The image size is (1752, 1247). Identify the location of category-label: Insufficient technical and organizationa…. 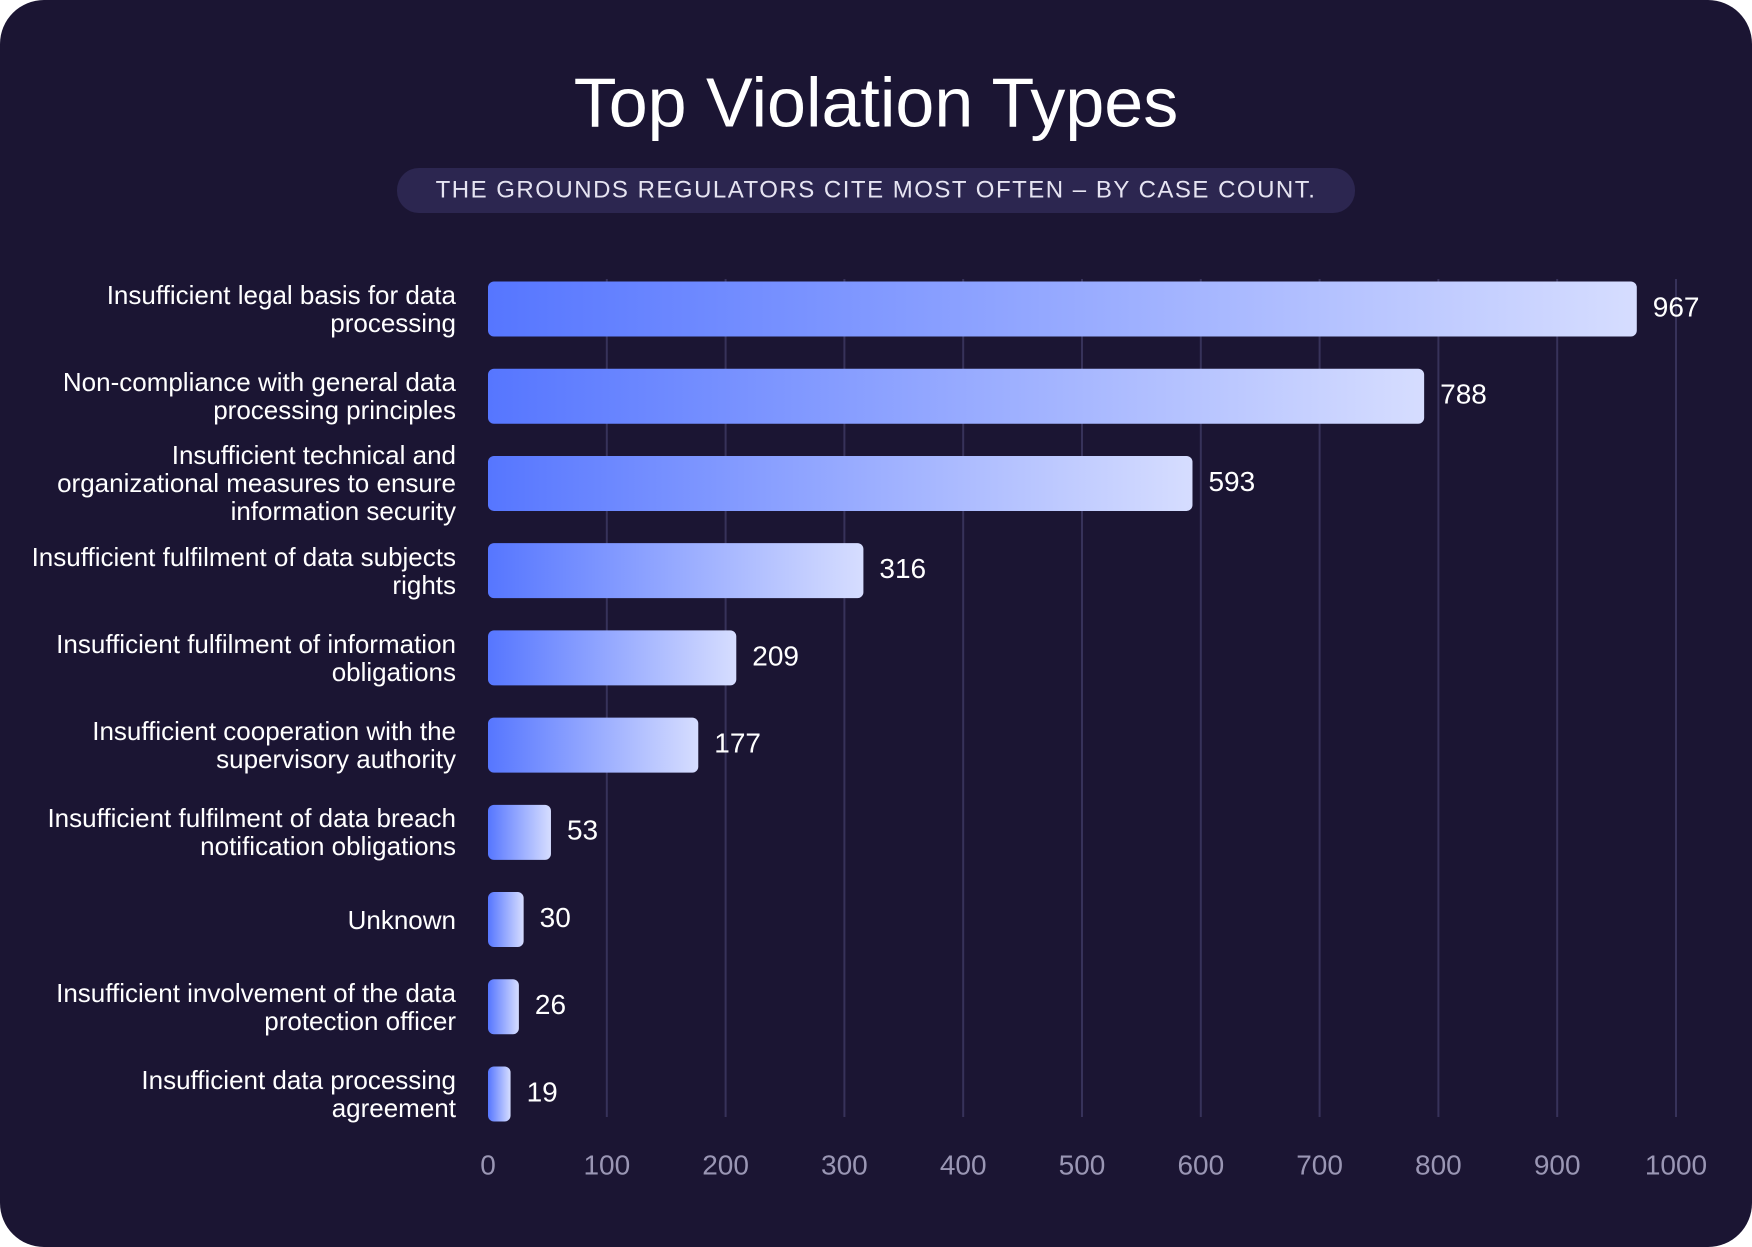
(256, 483).